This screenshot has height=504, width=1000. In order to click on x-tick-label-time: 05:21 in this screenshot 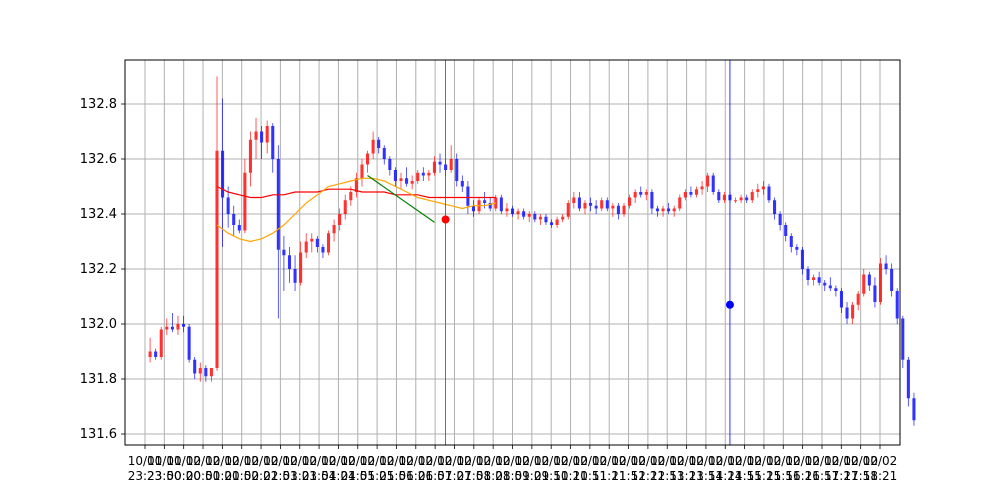, I will do `click(377, 476)`.